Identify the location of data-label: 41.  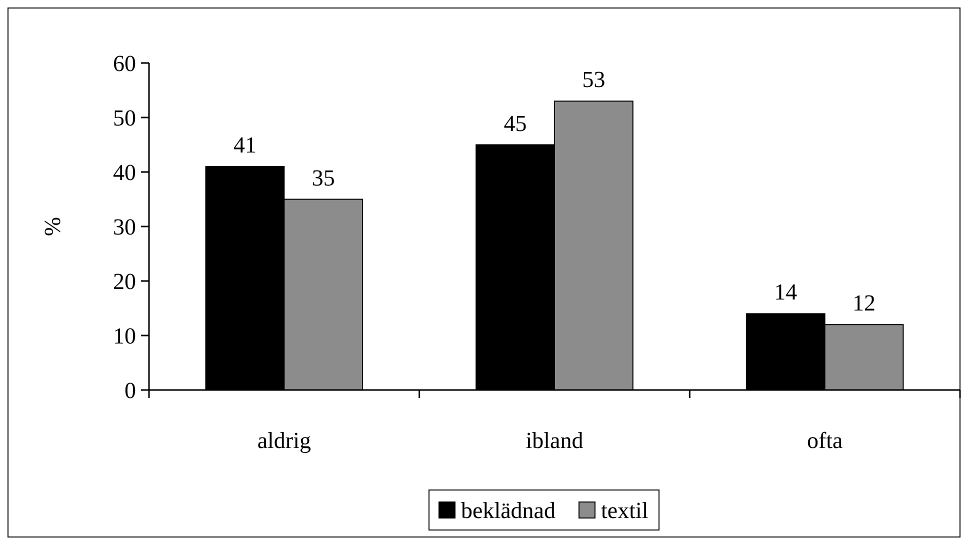
(244, 145).